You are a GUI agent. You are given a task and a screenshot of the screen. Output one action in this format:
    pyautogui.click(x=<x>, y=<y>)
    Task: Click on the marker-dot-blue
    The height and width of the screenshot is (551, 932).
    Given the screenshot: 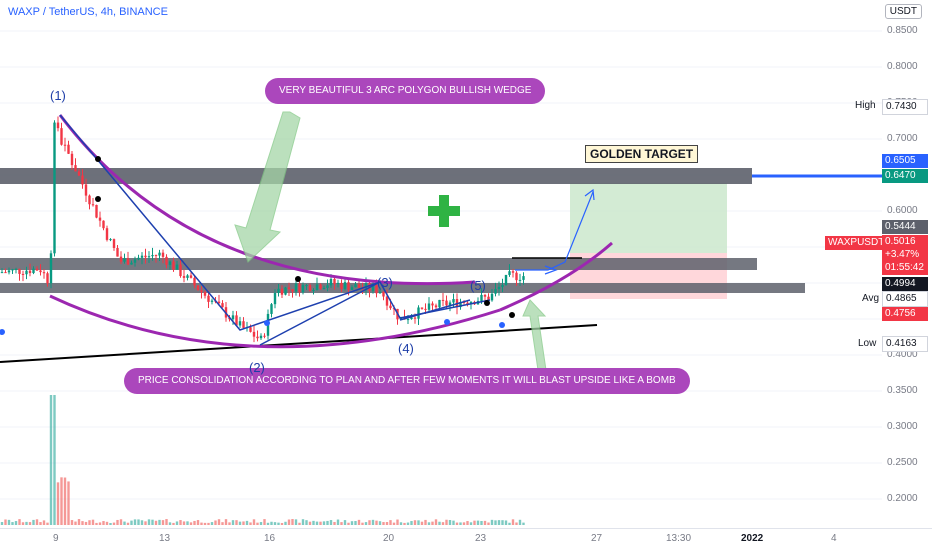 What is the action you would take?
    pyautogui.click(x=502, y=325)
    